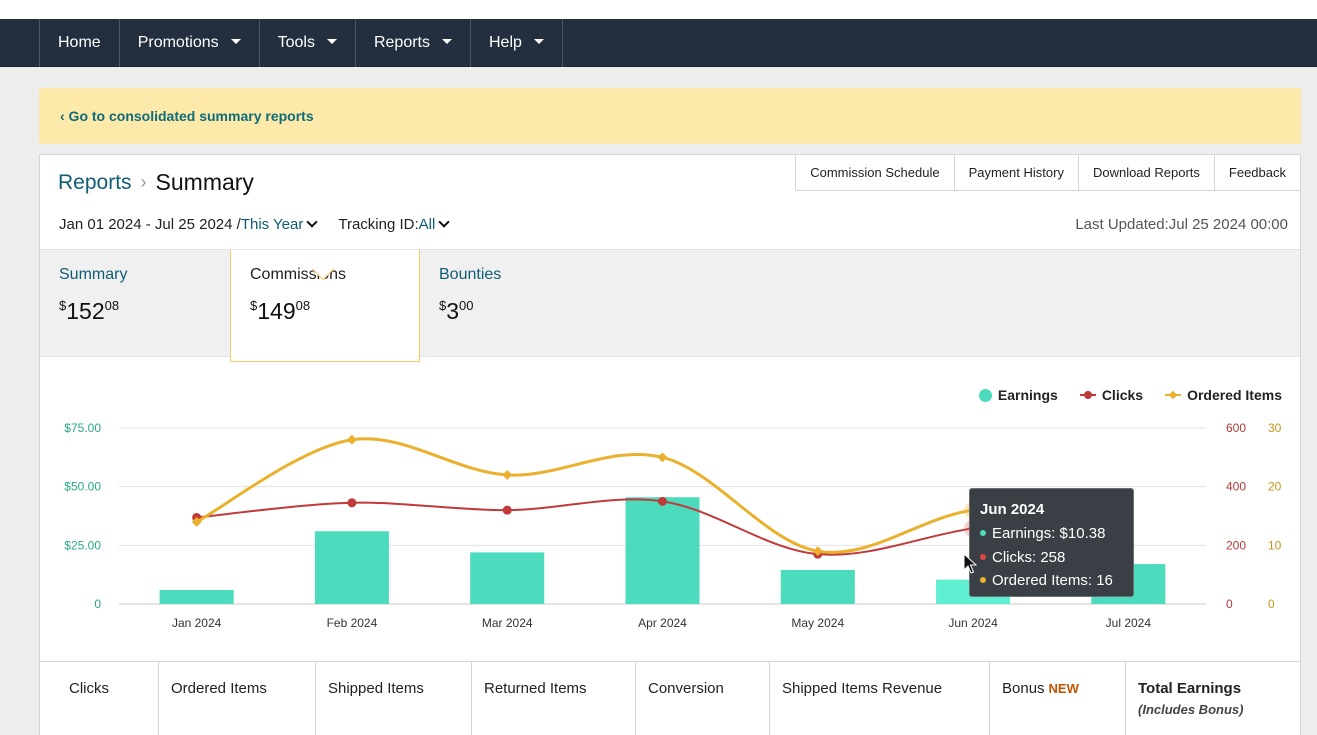  What do you see at coordinates (427, 224) in the screenshot?
I see `tracking-id-dropdown: All` at bounding box center [427, 224].